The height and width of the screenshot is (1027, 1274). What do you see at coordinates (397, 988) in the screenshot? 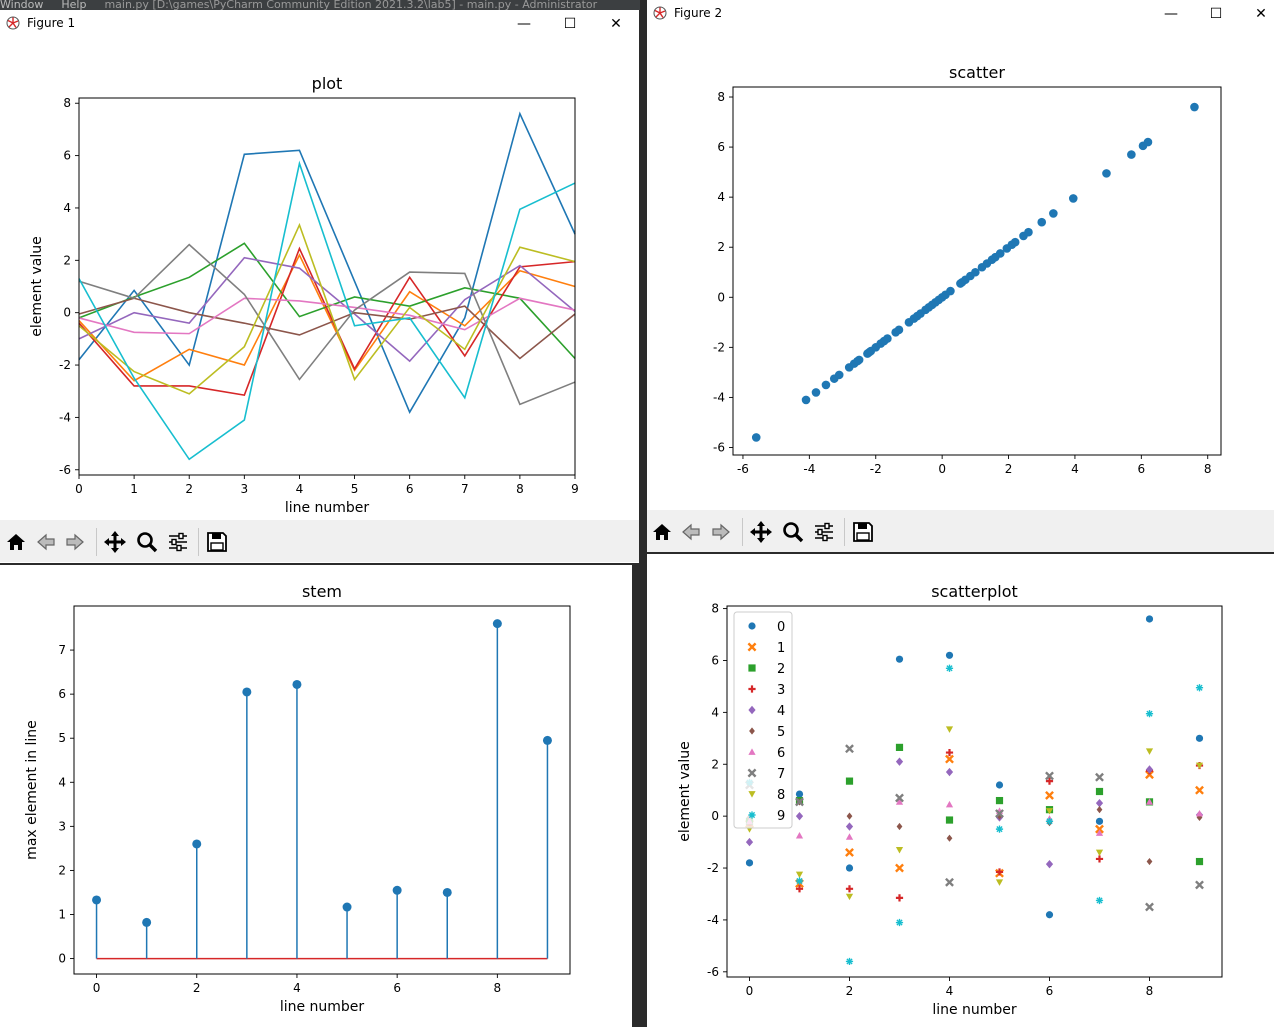
I see `x-tick-label: 6` at bounding box center [397, 988].